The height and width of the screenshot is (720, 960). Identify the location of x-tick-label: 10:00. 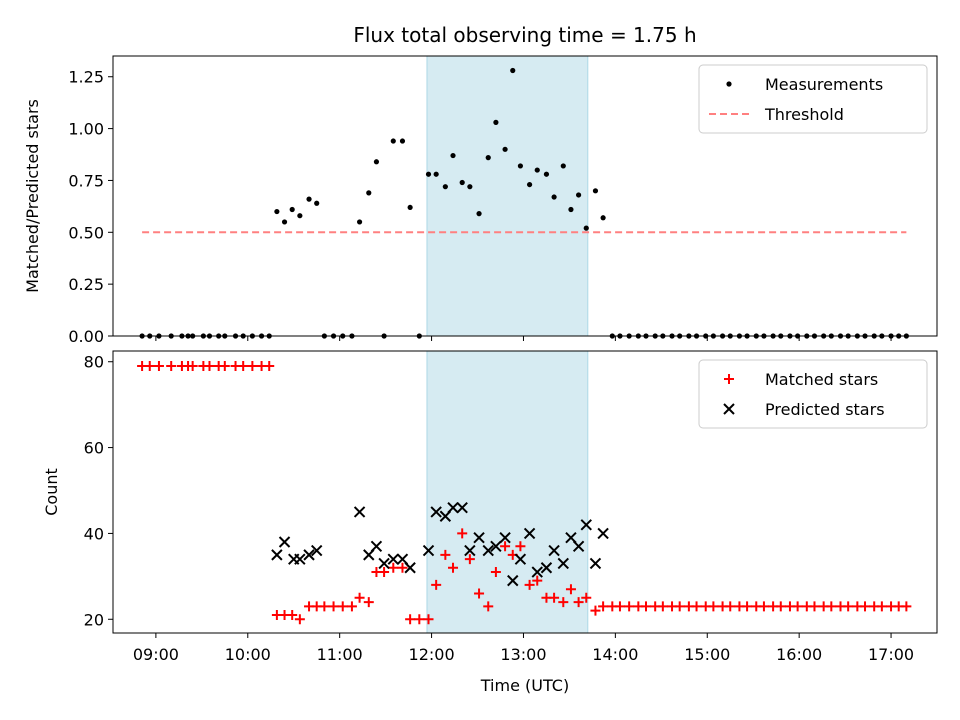
(248, 654).